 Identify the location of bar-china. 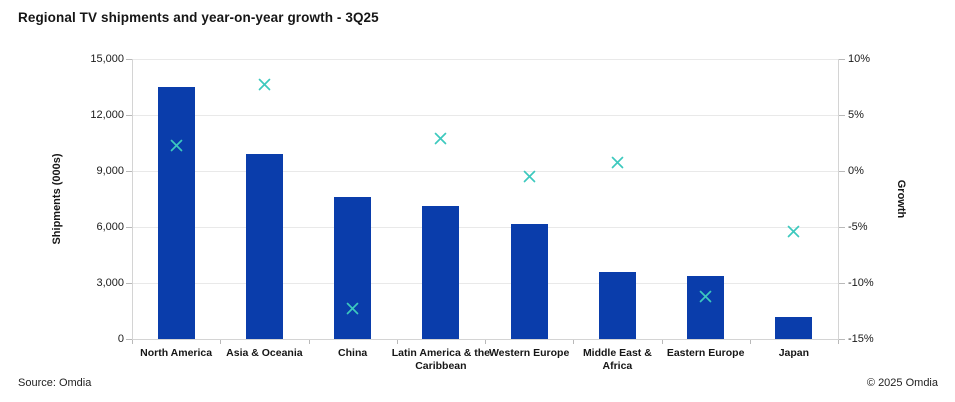
(353, 268).